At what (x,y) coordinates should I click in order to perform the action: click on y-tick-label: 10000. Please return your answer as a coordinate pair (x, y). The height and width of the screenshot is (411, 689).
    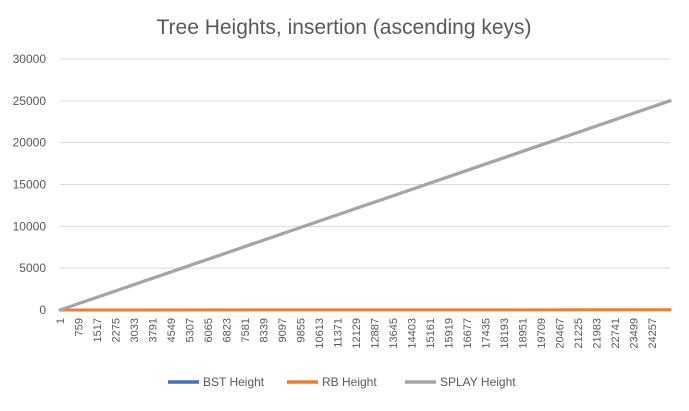
    Looking at the image, I should click on (30, 226).